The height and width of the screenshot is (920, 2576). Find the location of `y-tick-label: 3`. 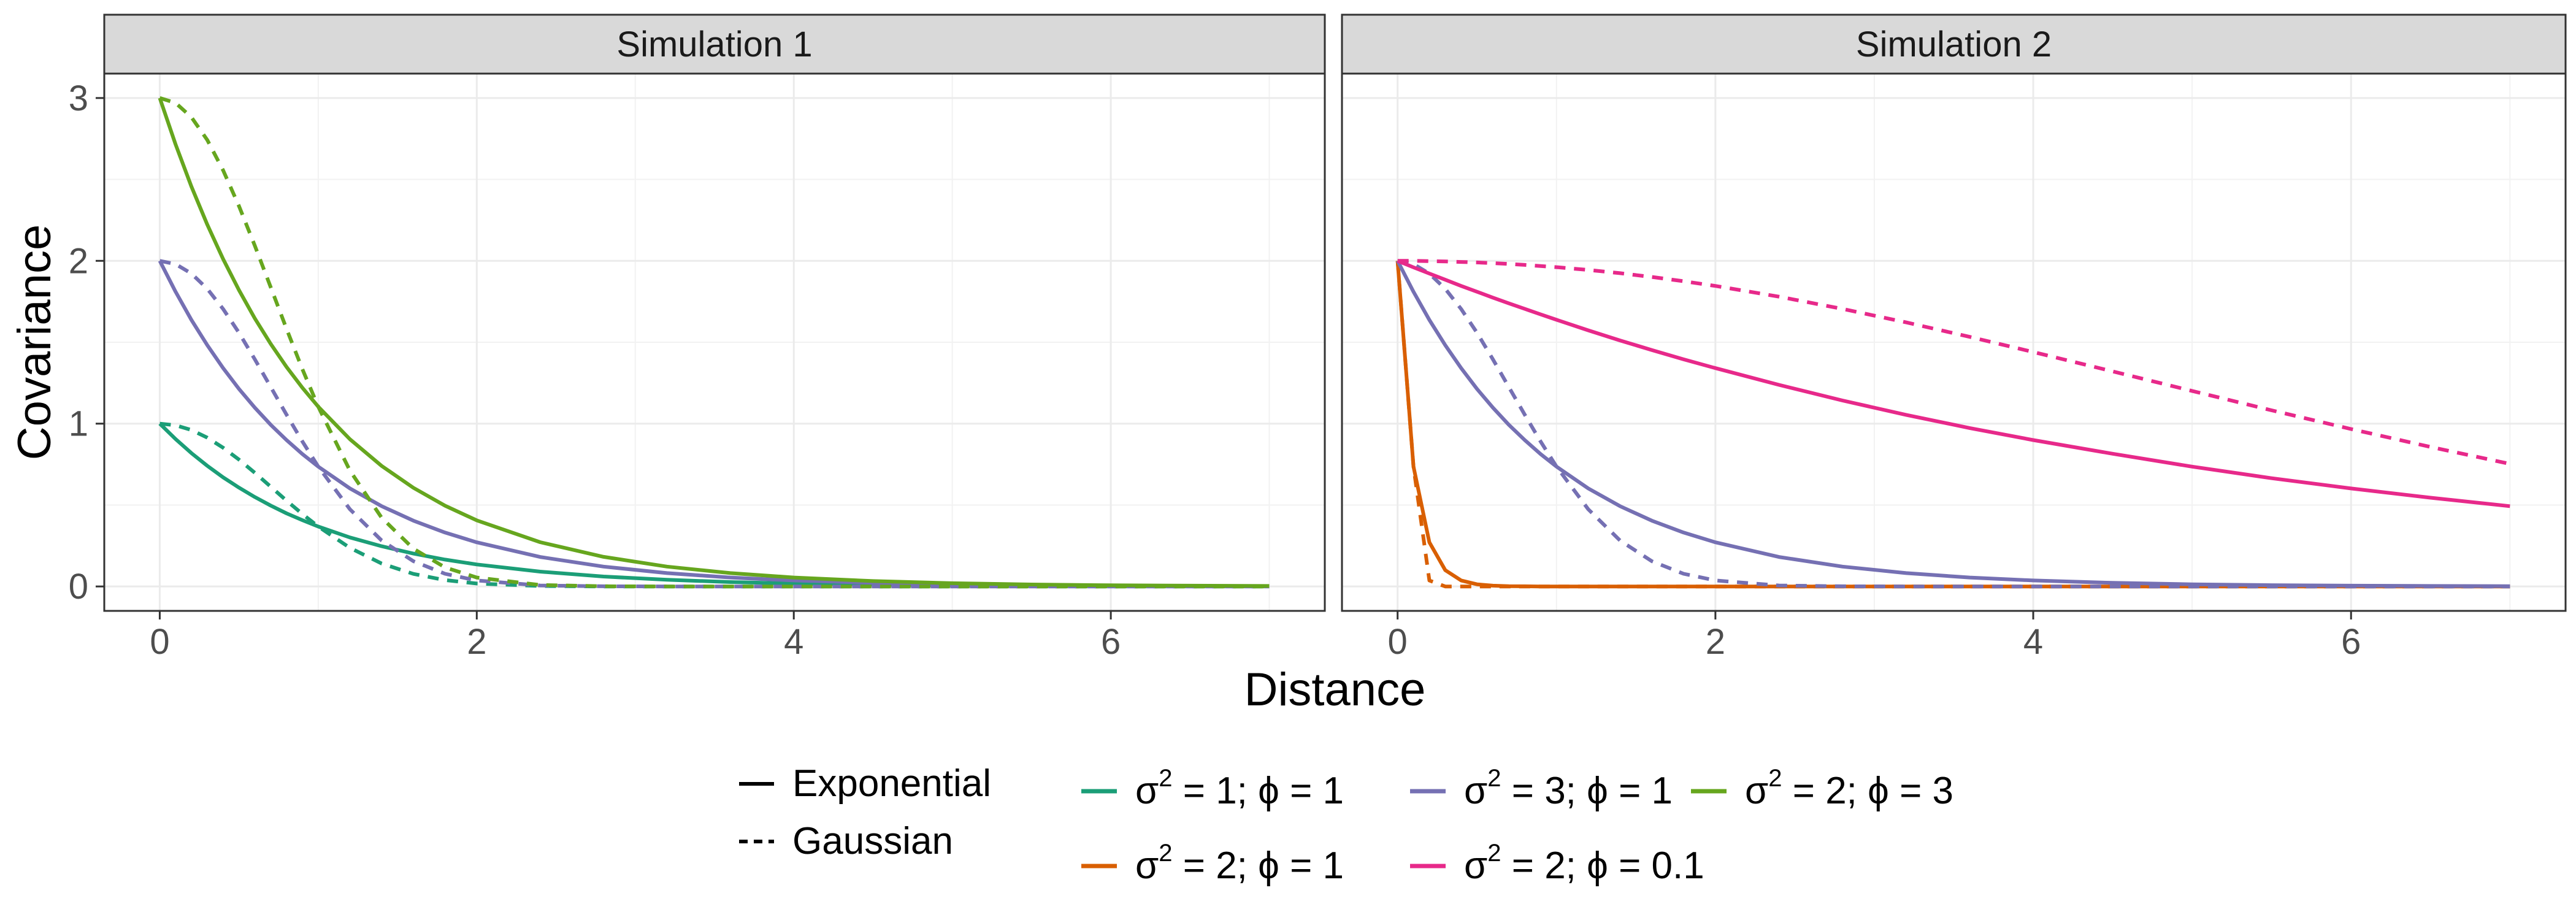

y-tick-label: 3 is located at coordinates (78, 98).